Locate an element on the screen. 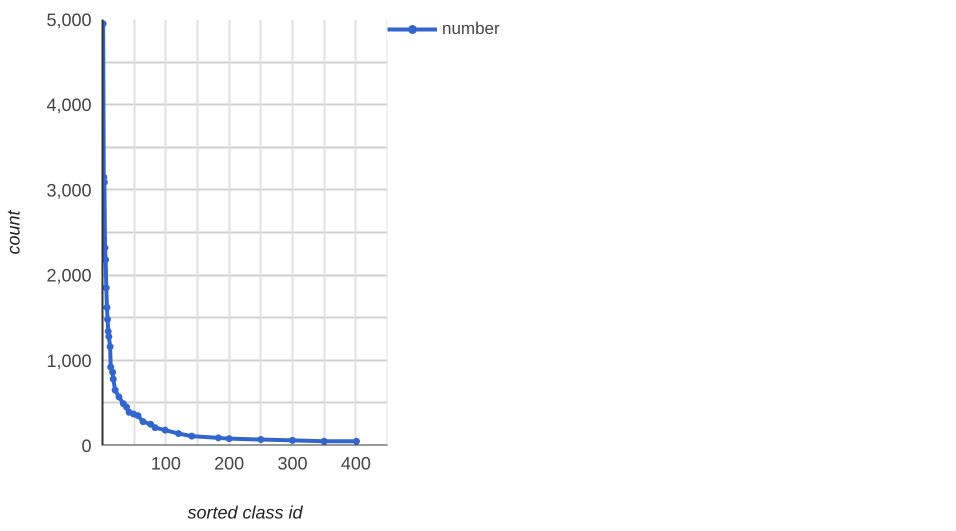  x-tick-label: 400 is located at coordinates (355, 464).